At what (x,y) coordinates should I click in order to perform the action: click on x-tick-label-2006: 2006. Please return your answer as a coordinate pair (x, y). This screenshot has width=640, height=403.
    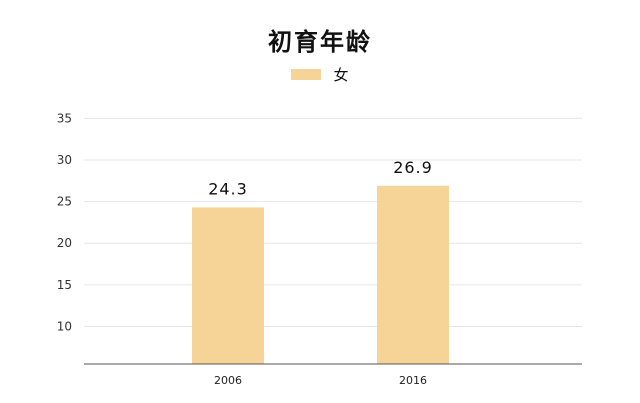
    Looking at the image, I should click on (228, 380).